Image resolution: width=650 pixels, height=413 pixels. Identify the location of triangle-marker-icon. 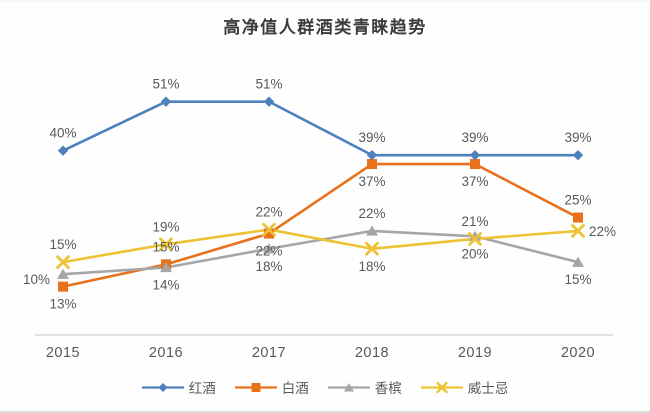
(348, 386).